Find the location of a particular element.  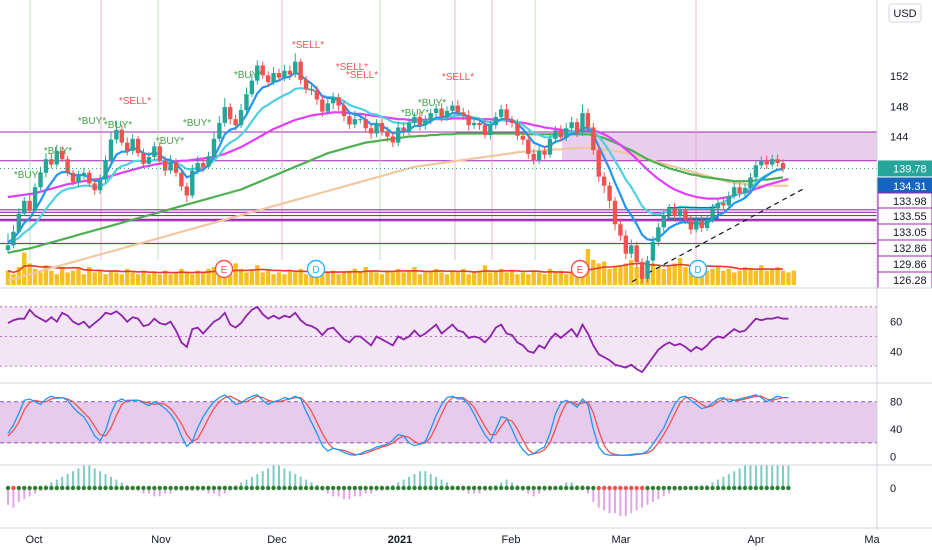

rsi-pane is located at coordinates (438, 339).